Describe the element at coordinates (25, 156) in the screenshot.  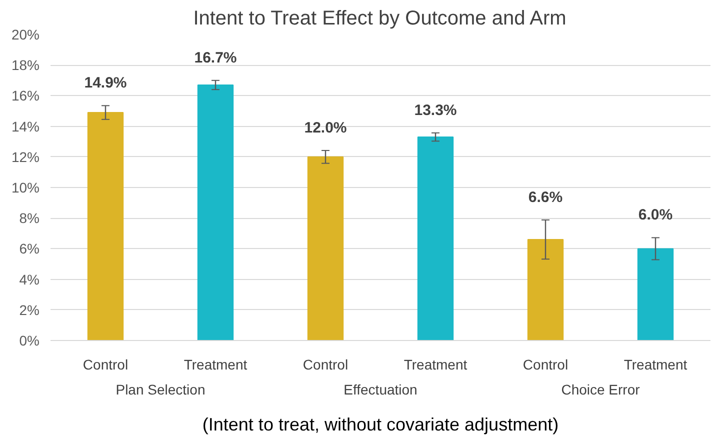
I see `y-tick-label: 12%` at that location.